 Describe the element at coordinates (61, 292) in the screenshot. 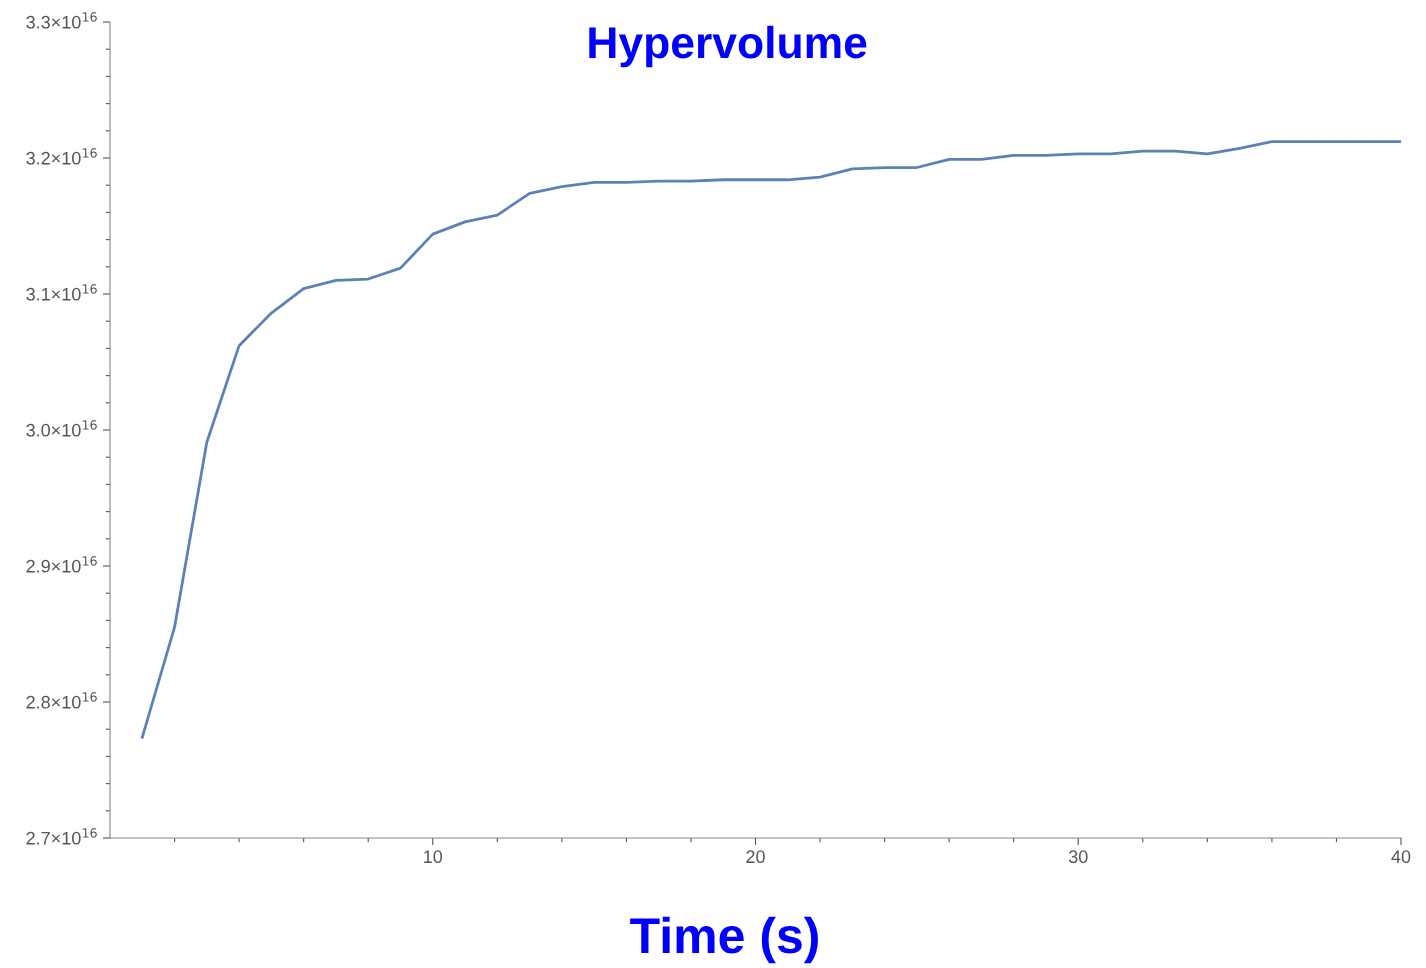

I see `y-tick-label: 3.1×10$^{16}$` at that location.